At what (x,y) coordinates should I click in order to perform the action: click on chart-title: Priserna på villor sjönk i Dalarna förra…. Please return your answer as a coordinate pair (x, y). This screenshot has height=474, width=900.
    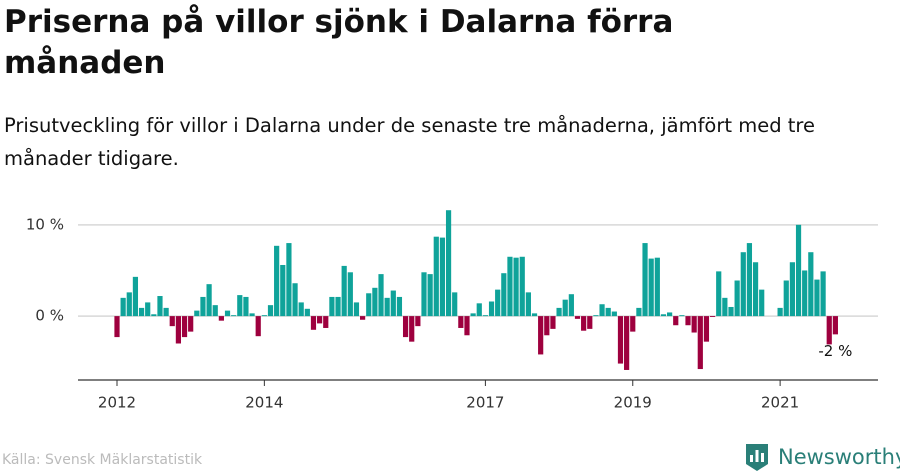
    Looking at the image, I should click on (339, 42).